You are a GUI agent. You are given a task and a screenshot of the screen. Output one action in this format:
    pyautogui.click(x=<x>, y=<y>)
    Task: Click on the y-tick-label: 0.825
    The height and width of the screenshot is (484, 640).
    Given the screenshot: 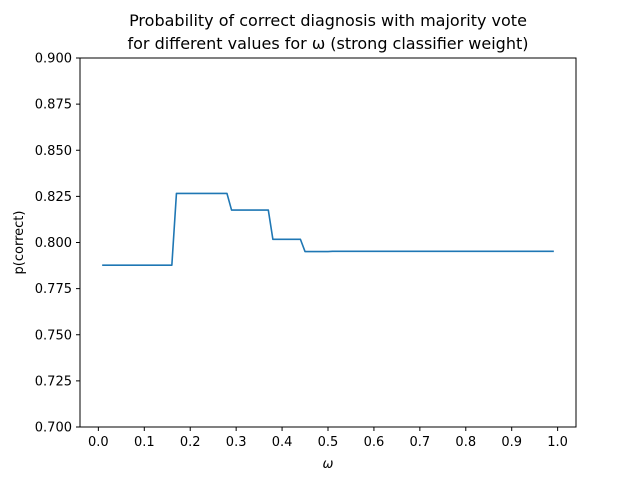 What is the action you would take?
    pyautogui.click(x=53, y=197)
    